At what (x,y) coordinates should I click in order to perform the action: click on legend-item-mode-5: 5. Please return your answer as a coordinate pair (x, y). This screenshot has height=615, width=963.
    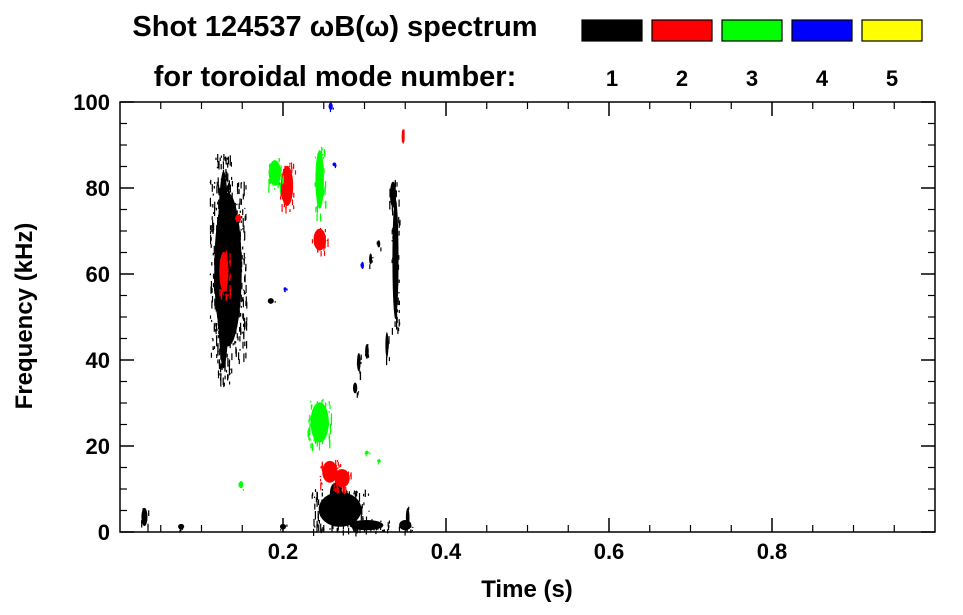
    Looking at the image, I should click on (892, 55).